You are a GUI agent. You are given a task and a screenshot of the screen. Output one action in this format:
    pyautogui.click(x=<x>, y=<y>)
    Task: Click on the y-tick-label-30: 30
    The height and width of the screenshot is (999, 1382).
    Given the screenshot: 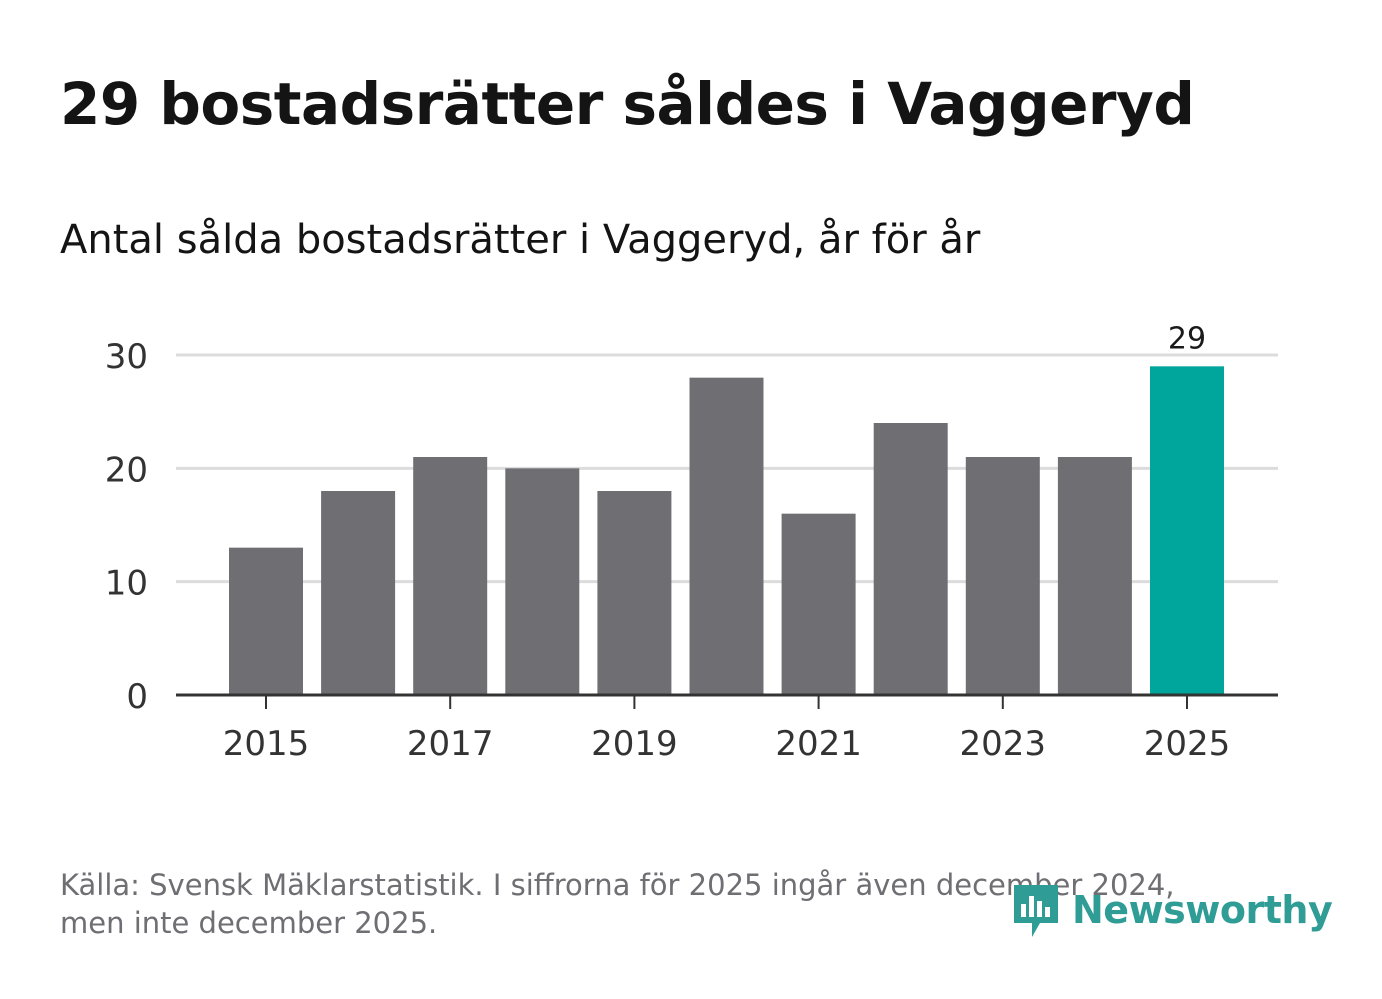 What is the action you would take?
    pyautogui.click(x=126, y=357)
    